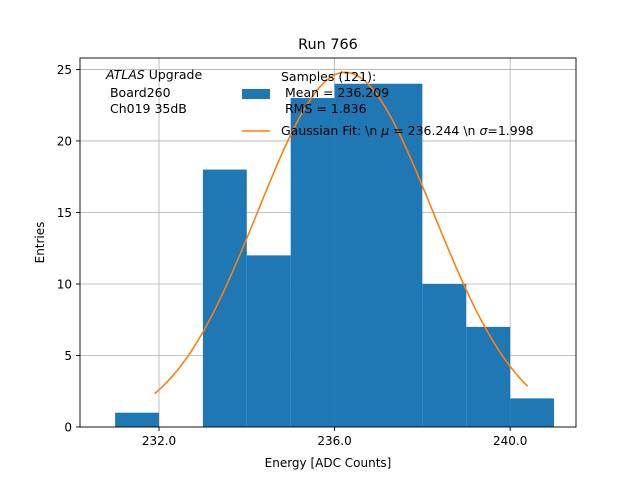 The image size is (640, 480). I want to click on legend-hist-swatch, so click(256, 94).